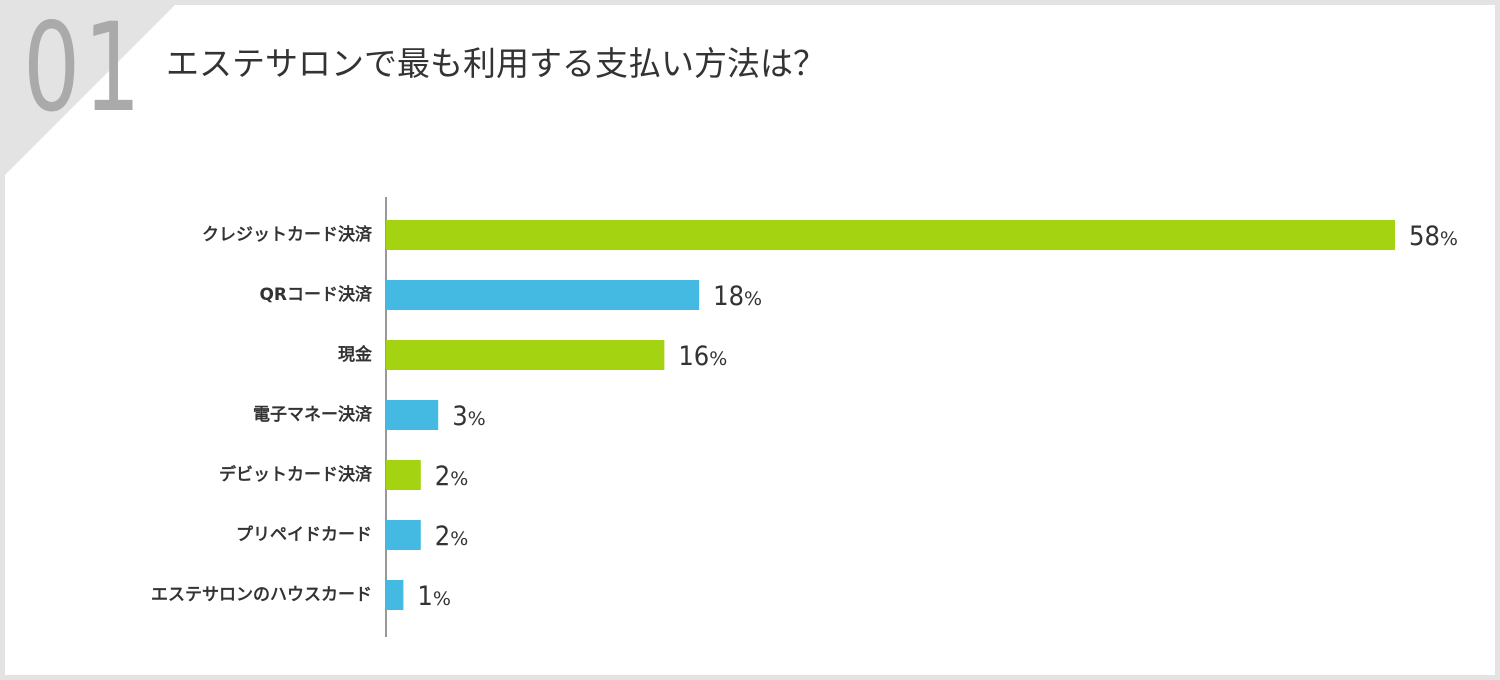 This screenshot has height=680, width=1500. I want to click on data-label-value: 3, so click(459, 416).